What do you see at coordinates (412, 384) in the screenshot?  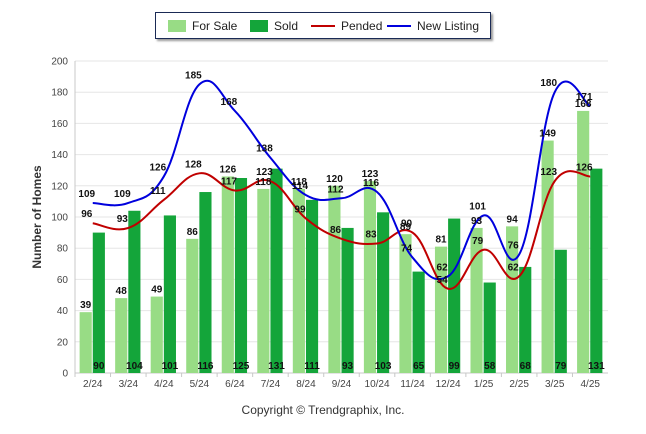 I see `x-tick-label: 11/24` at bounding box center [412, 384].